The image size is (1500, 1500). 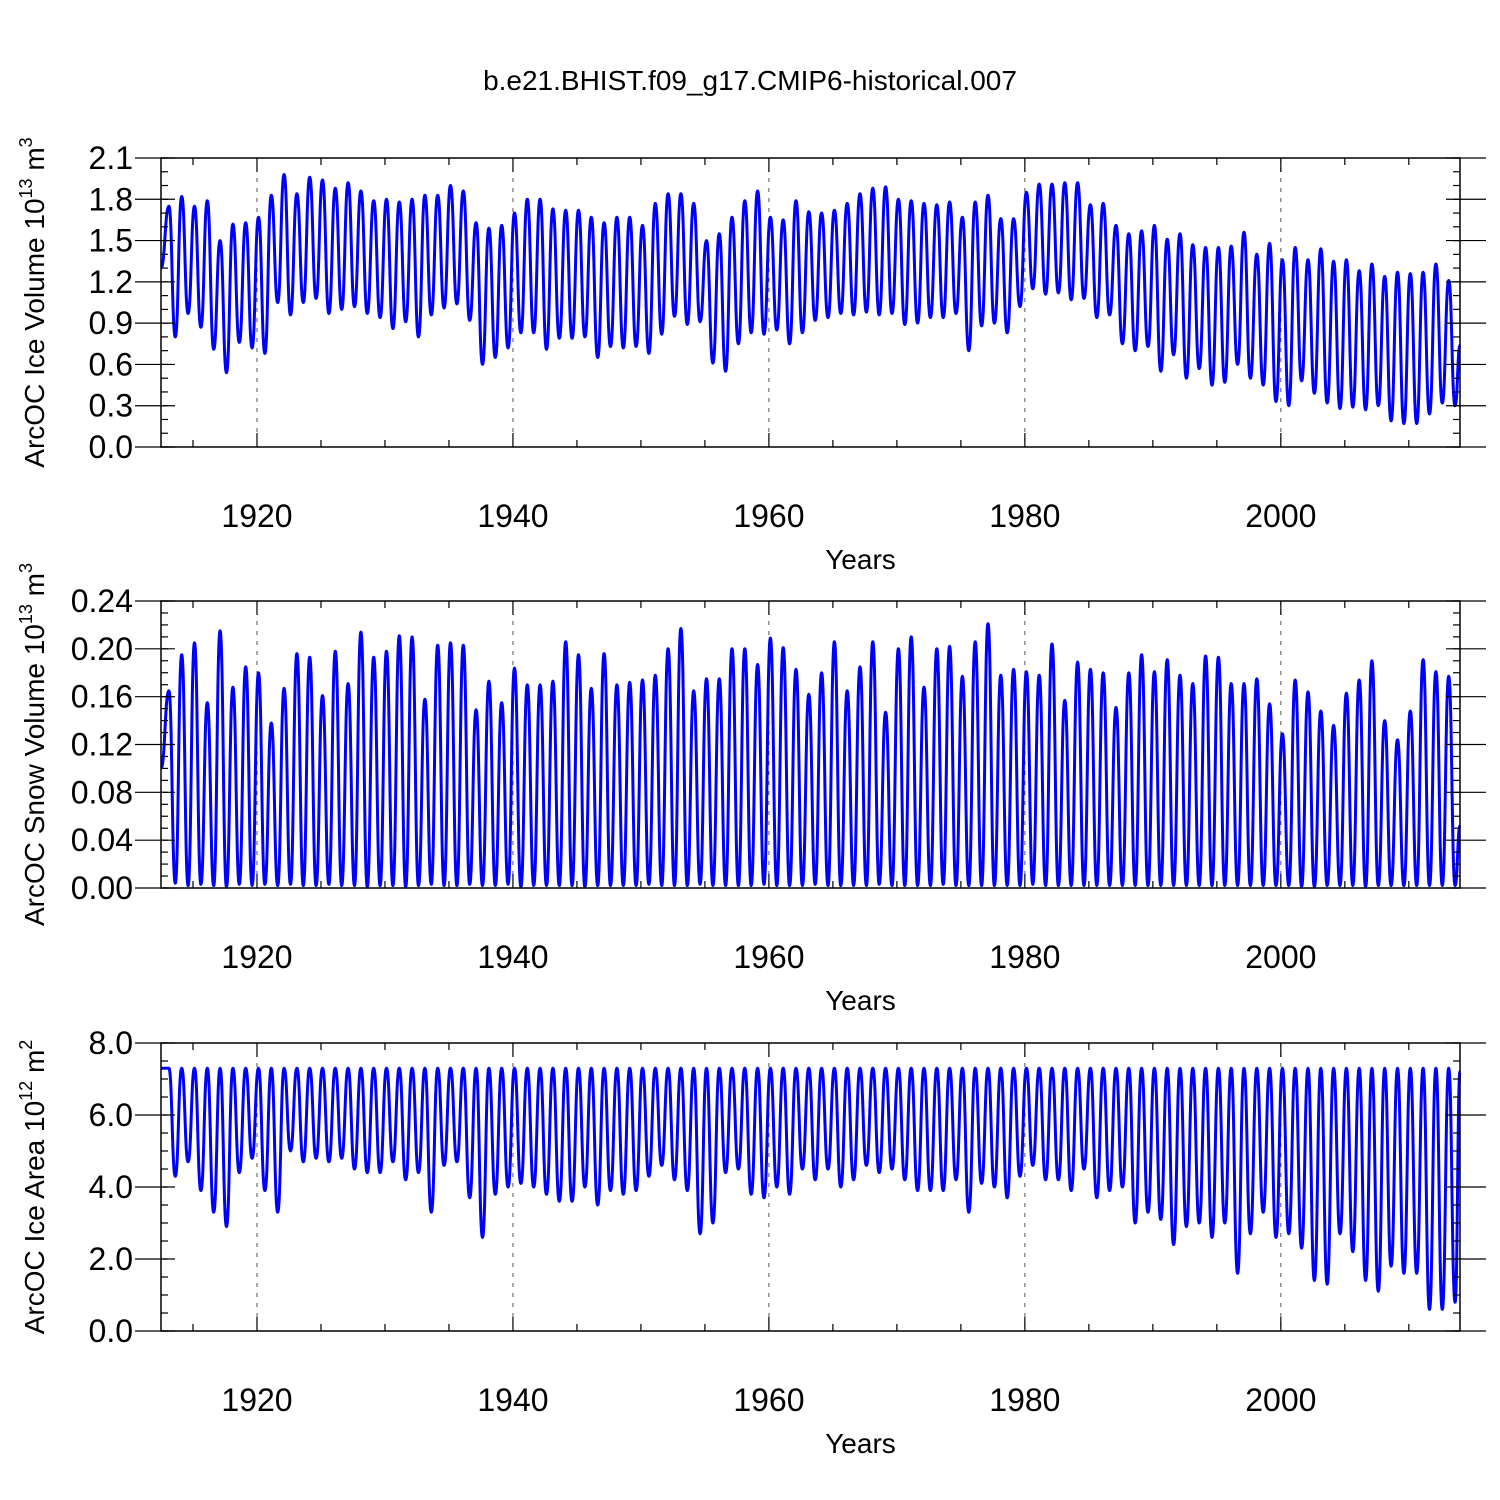 I want to click on y-axis-title: ArcOC Ice Volume 1013 m3, so click(x=33, y=302).